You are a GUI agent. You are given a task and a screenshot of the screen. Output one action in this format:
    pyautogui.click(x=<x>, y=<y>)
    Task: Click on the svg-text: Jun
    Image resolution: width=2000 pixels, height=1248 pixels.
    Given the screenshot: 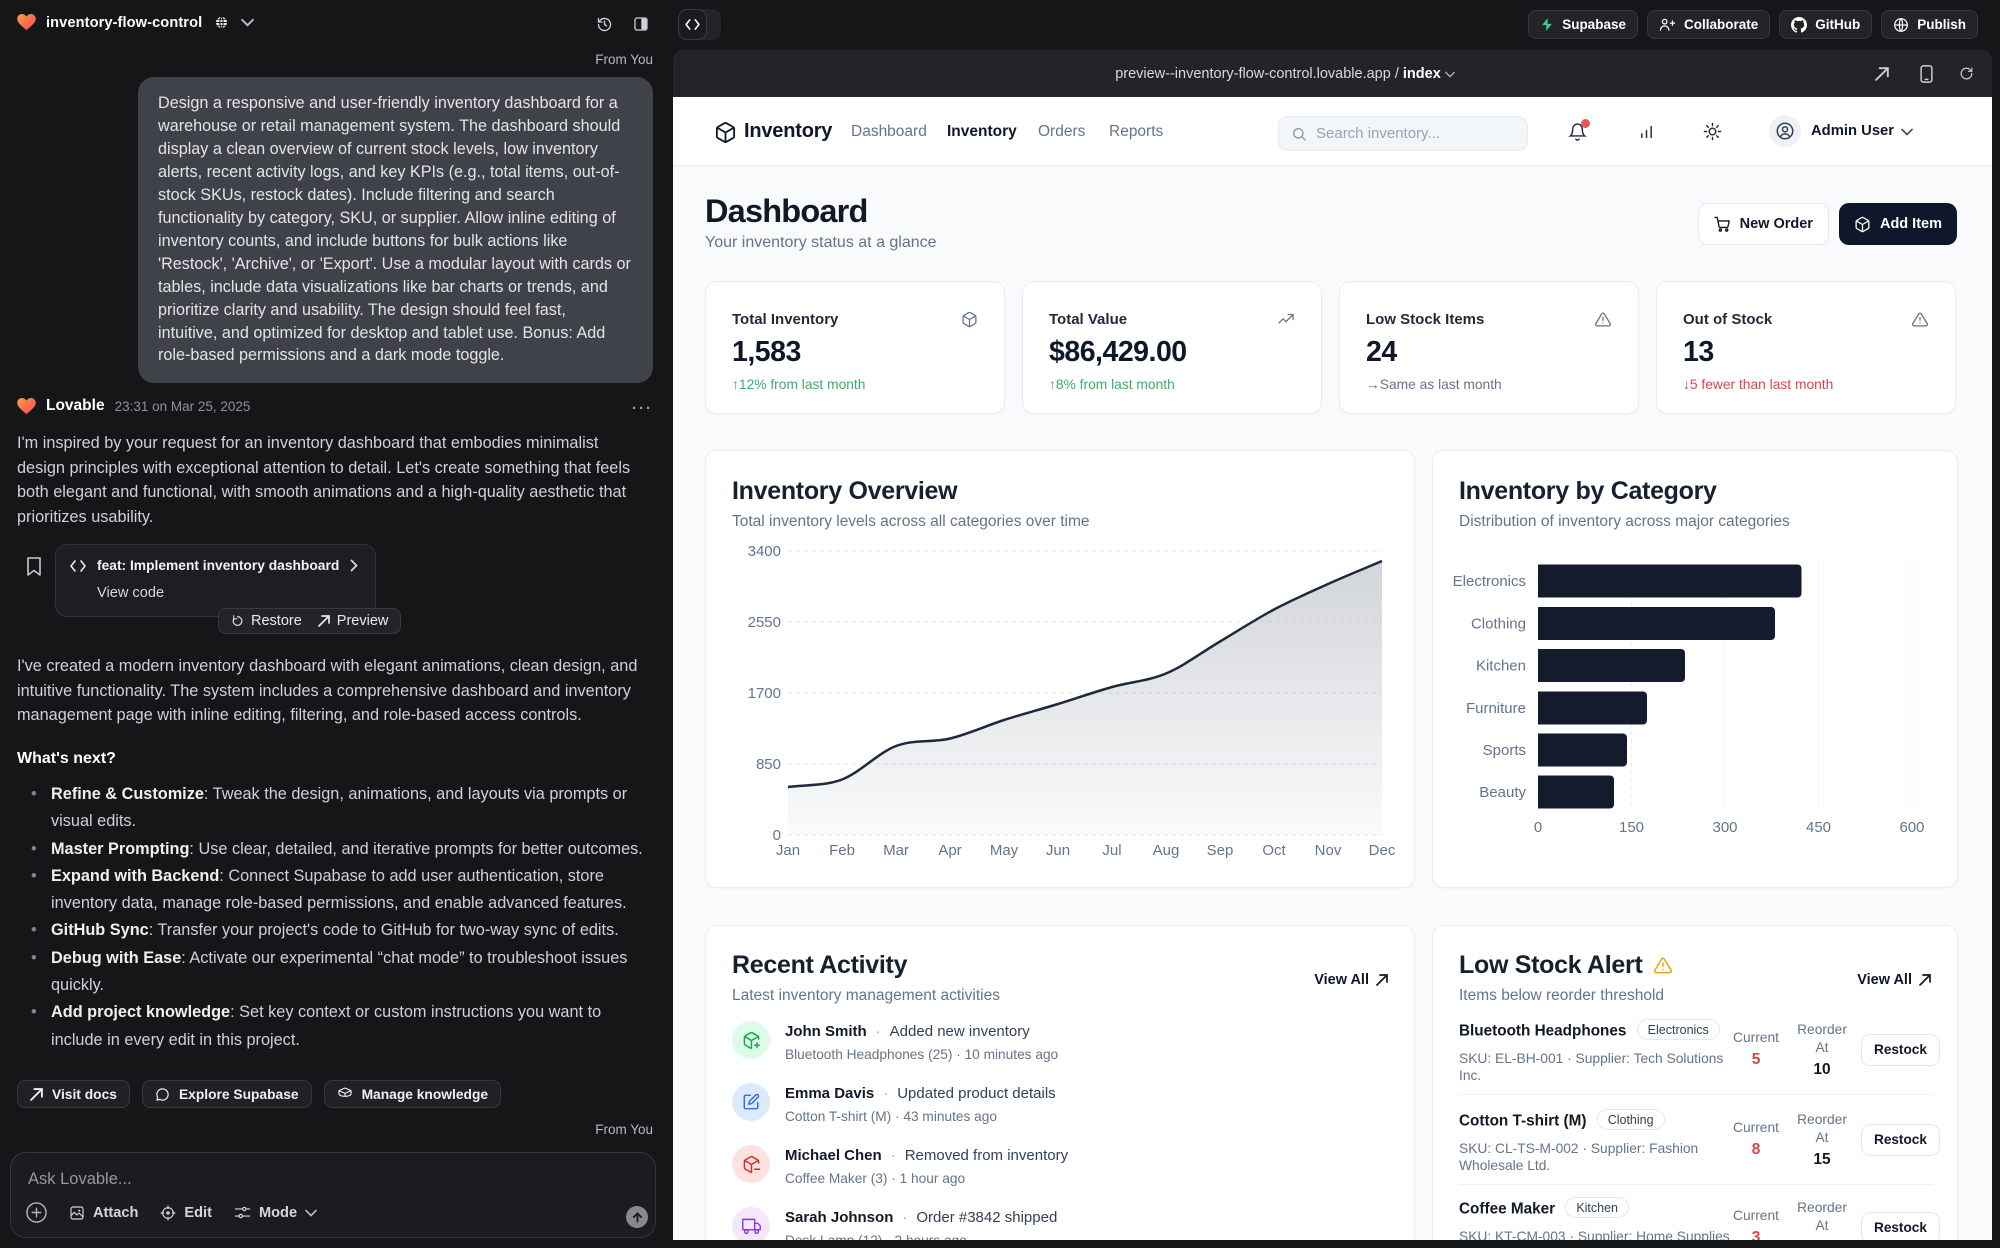 What is the action you would take?
    pyautogui.click(x=1058, y=850)
    